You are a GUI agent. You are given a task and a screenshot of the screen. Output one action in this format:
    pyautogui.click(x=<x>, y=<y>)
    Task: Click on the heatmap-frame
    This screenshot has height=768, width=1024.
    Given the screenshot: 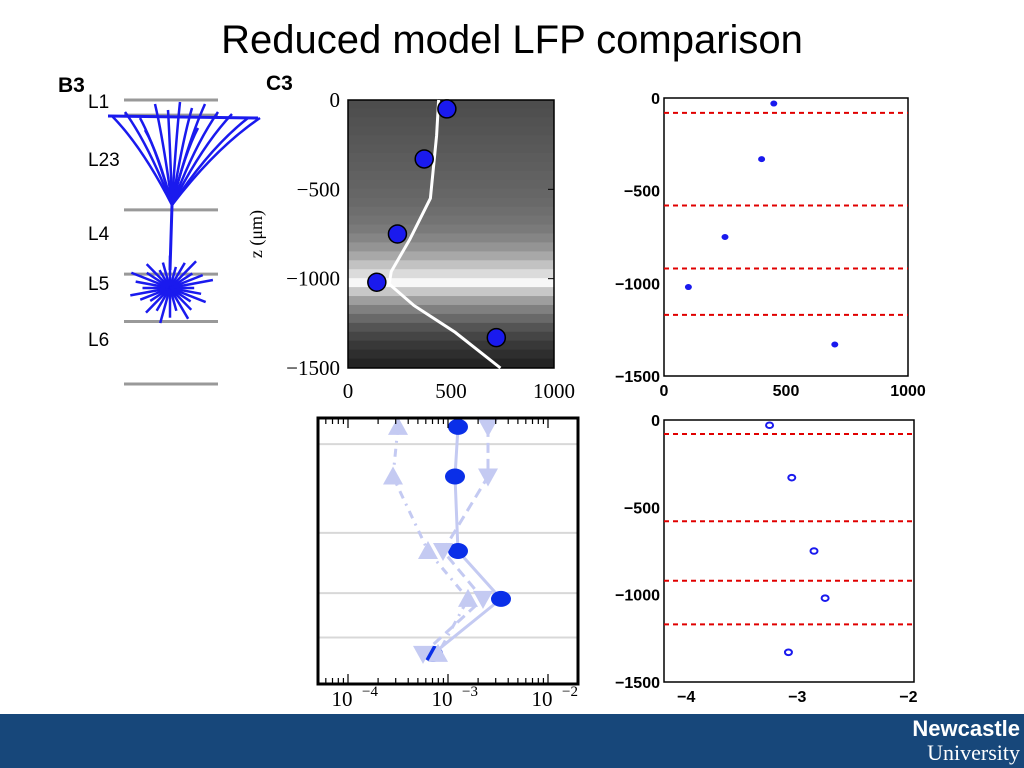 What is the action you would take?
    pyautogui.click(x=451, y=234)
    